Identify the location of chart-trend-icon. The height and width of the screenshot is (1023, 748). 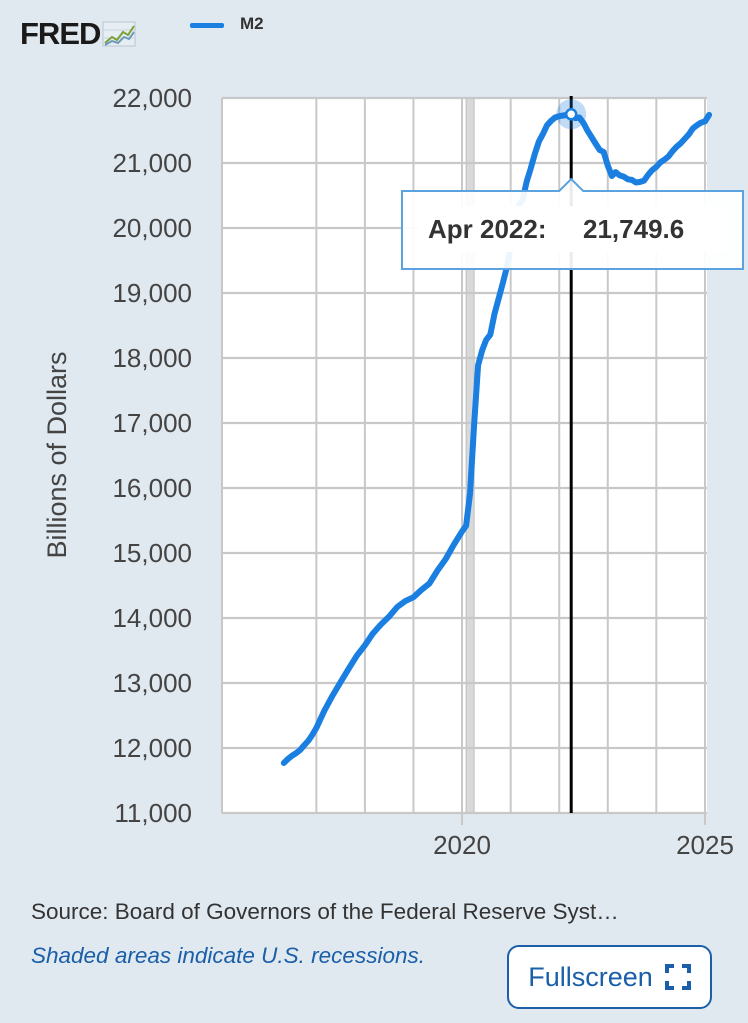
(119, 34).